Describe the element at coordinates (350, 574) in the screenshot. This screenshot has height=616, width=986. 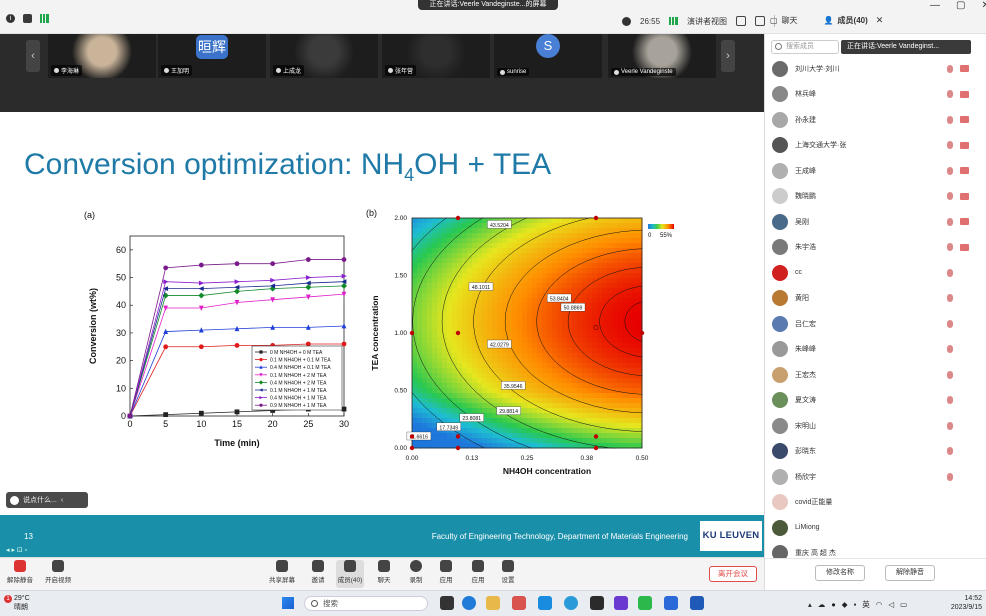
I see `members-button: 成员(40)` at that location.